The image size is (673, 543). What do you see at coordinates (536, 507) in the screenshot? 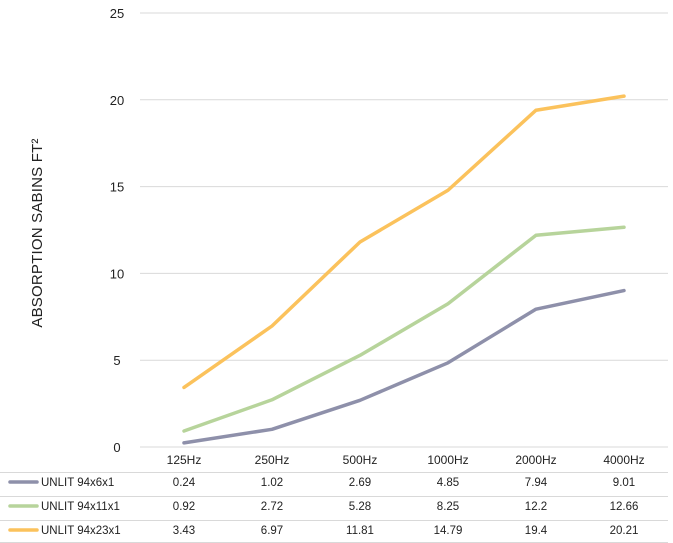
I see `data-label: 12.2` at bounding box center [536, 507].